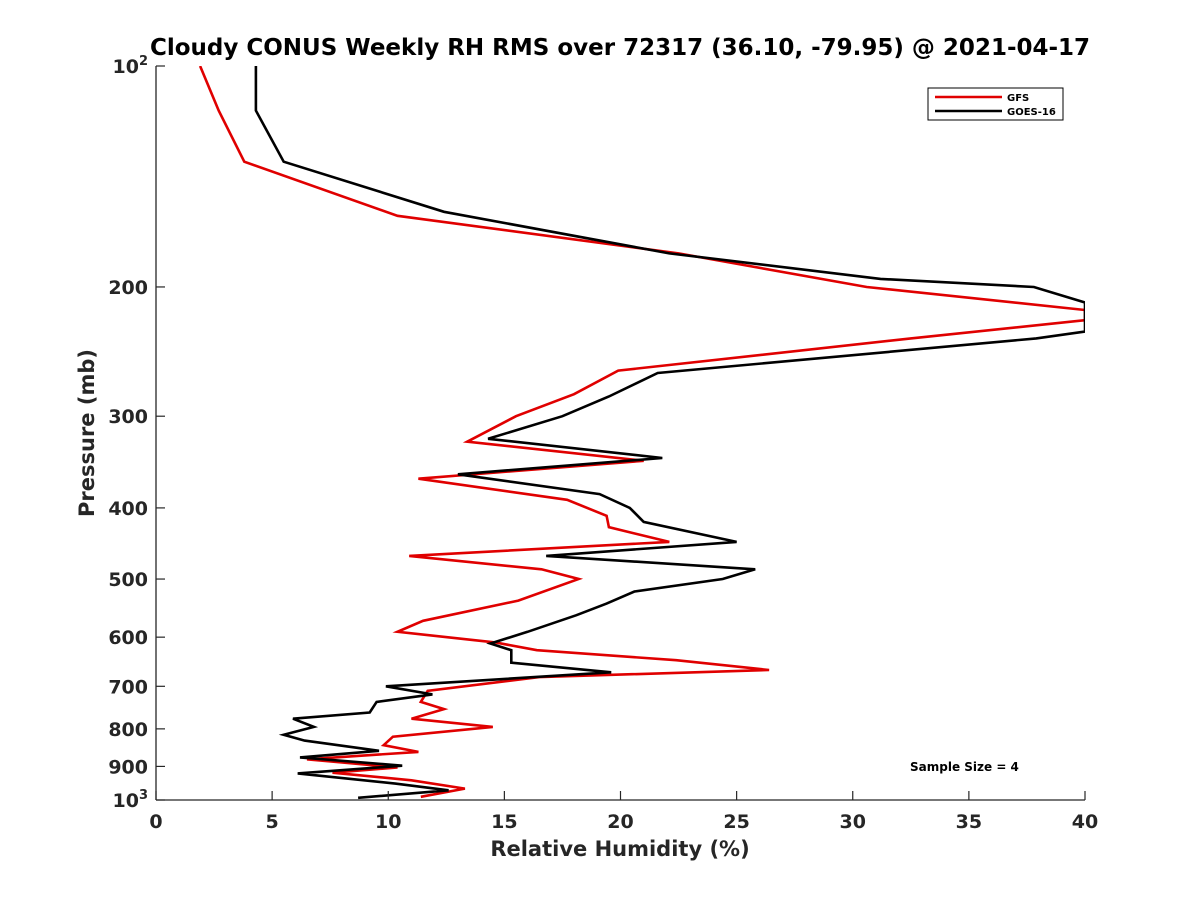  What do you see at coordinates (128, 580) in the screenshot?
I see `y-tick-label: 500` at bounding box center [128, 580].